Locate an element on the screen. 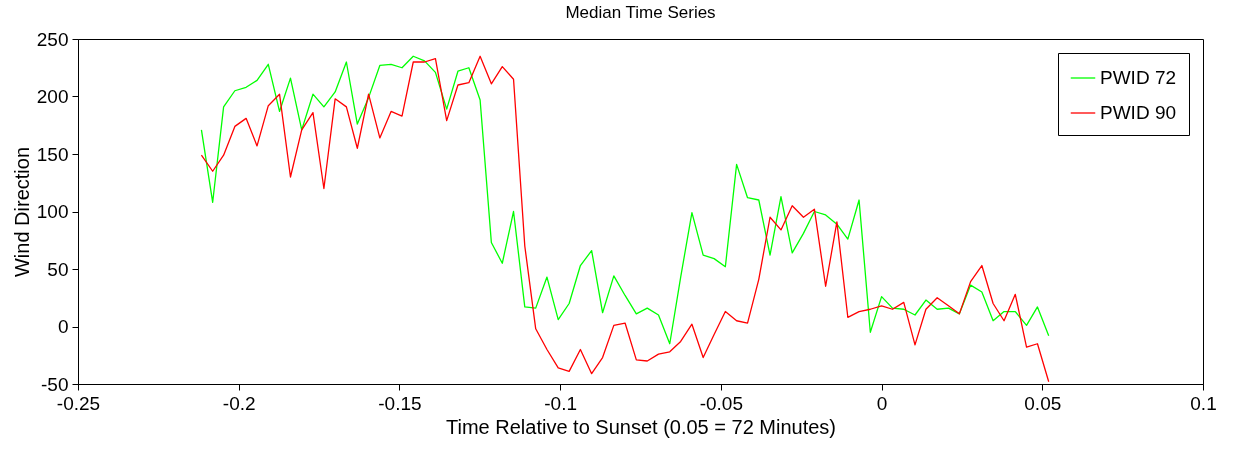  y-axis-title: Wind Direction is located at coordinates (21, 212).